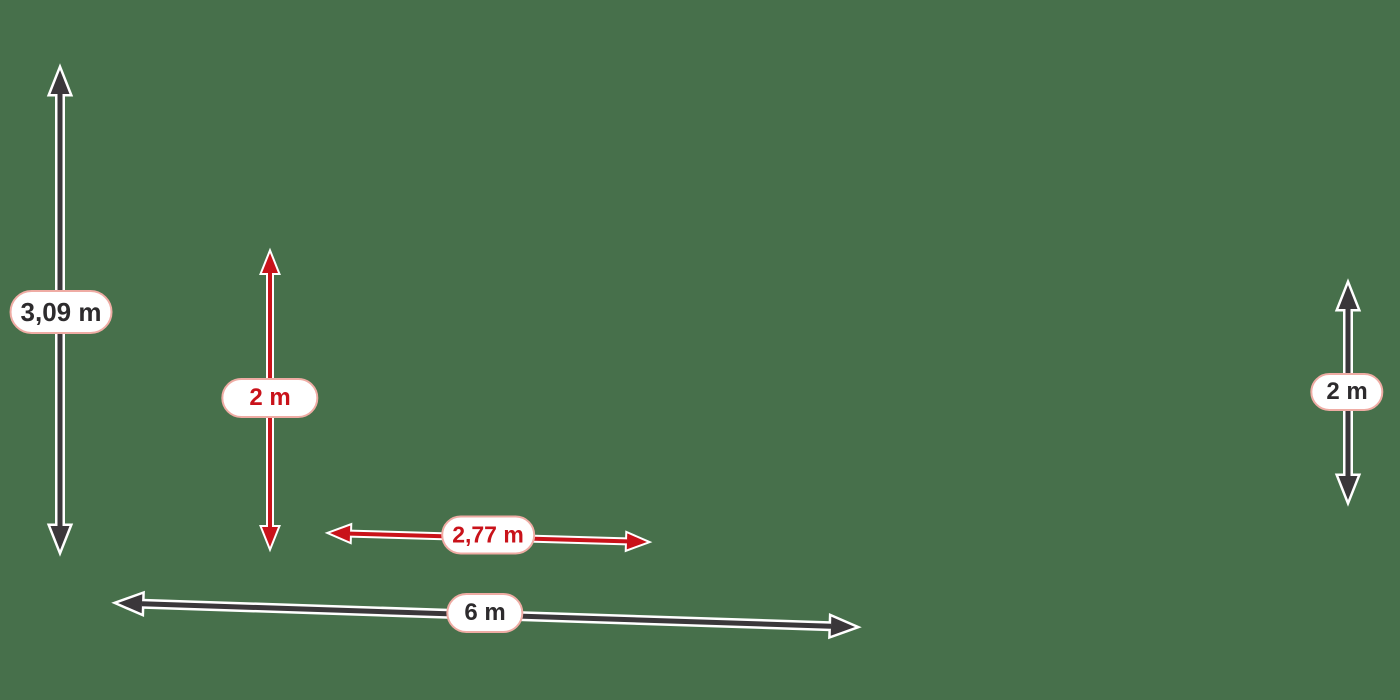  What do you see at coordinates (488, 535) in the screenshot?
I see `measurement-label-red-width: 2,77 m` at bounding box center [488, 535].